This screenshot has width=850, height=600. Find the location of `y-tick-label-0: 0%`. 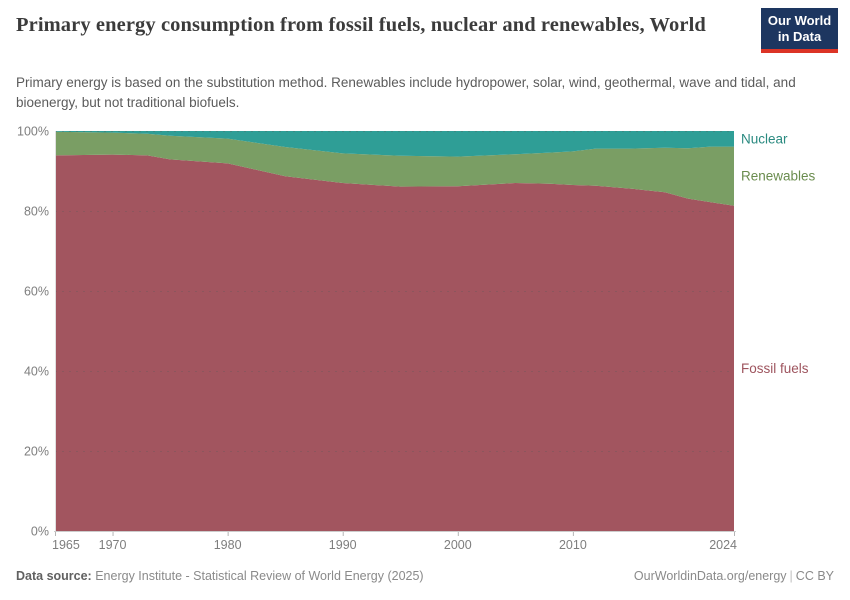

y-tick-label-0: 0% is located at coordinates (40, 532).